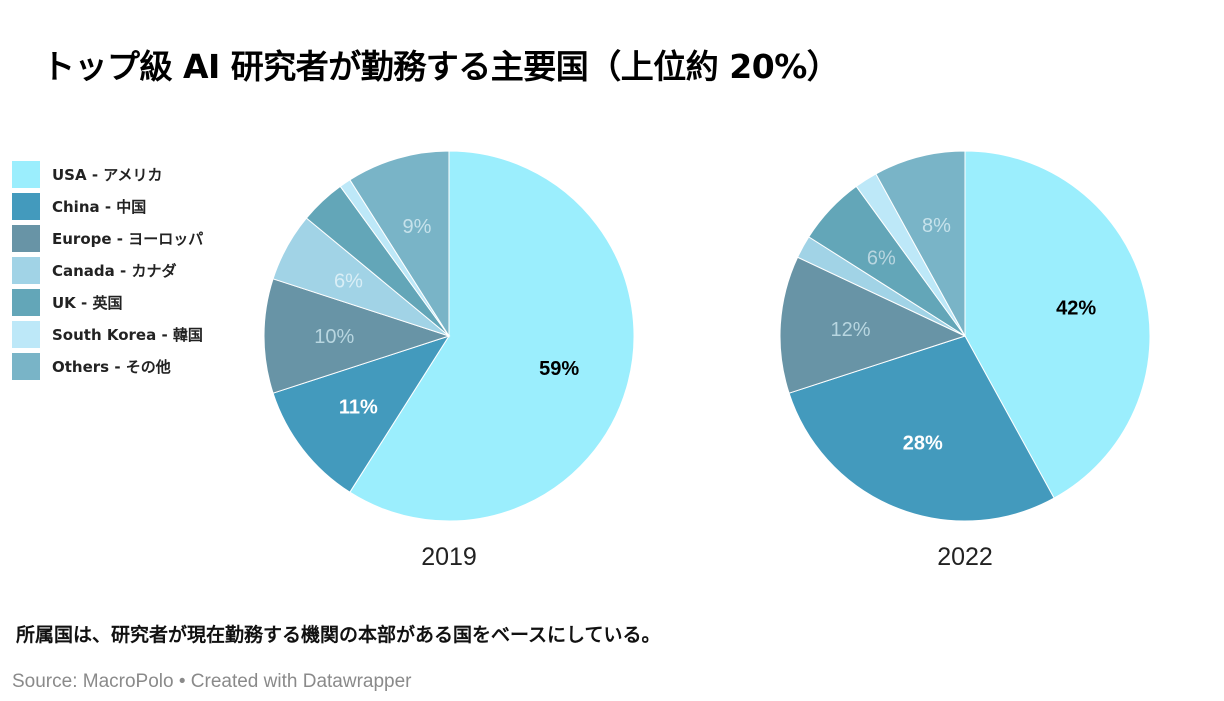 This screenshot has width=1224, height=701. What do you see at coordinates (99, 206) in the screenshot?
I see `legend-label: China - 中国` at bounding box center [99, 206].